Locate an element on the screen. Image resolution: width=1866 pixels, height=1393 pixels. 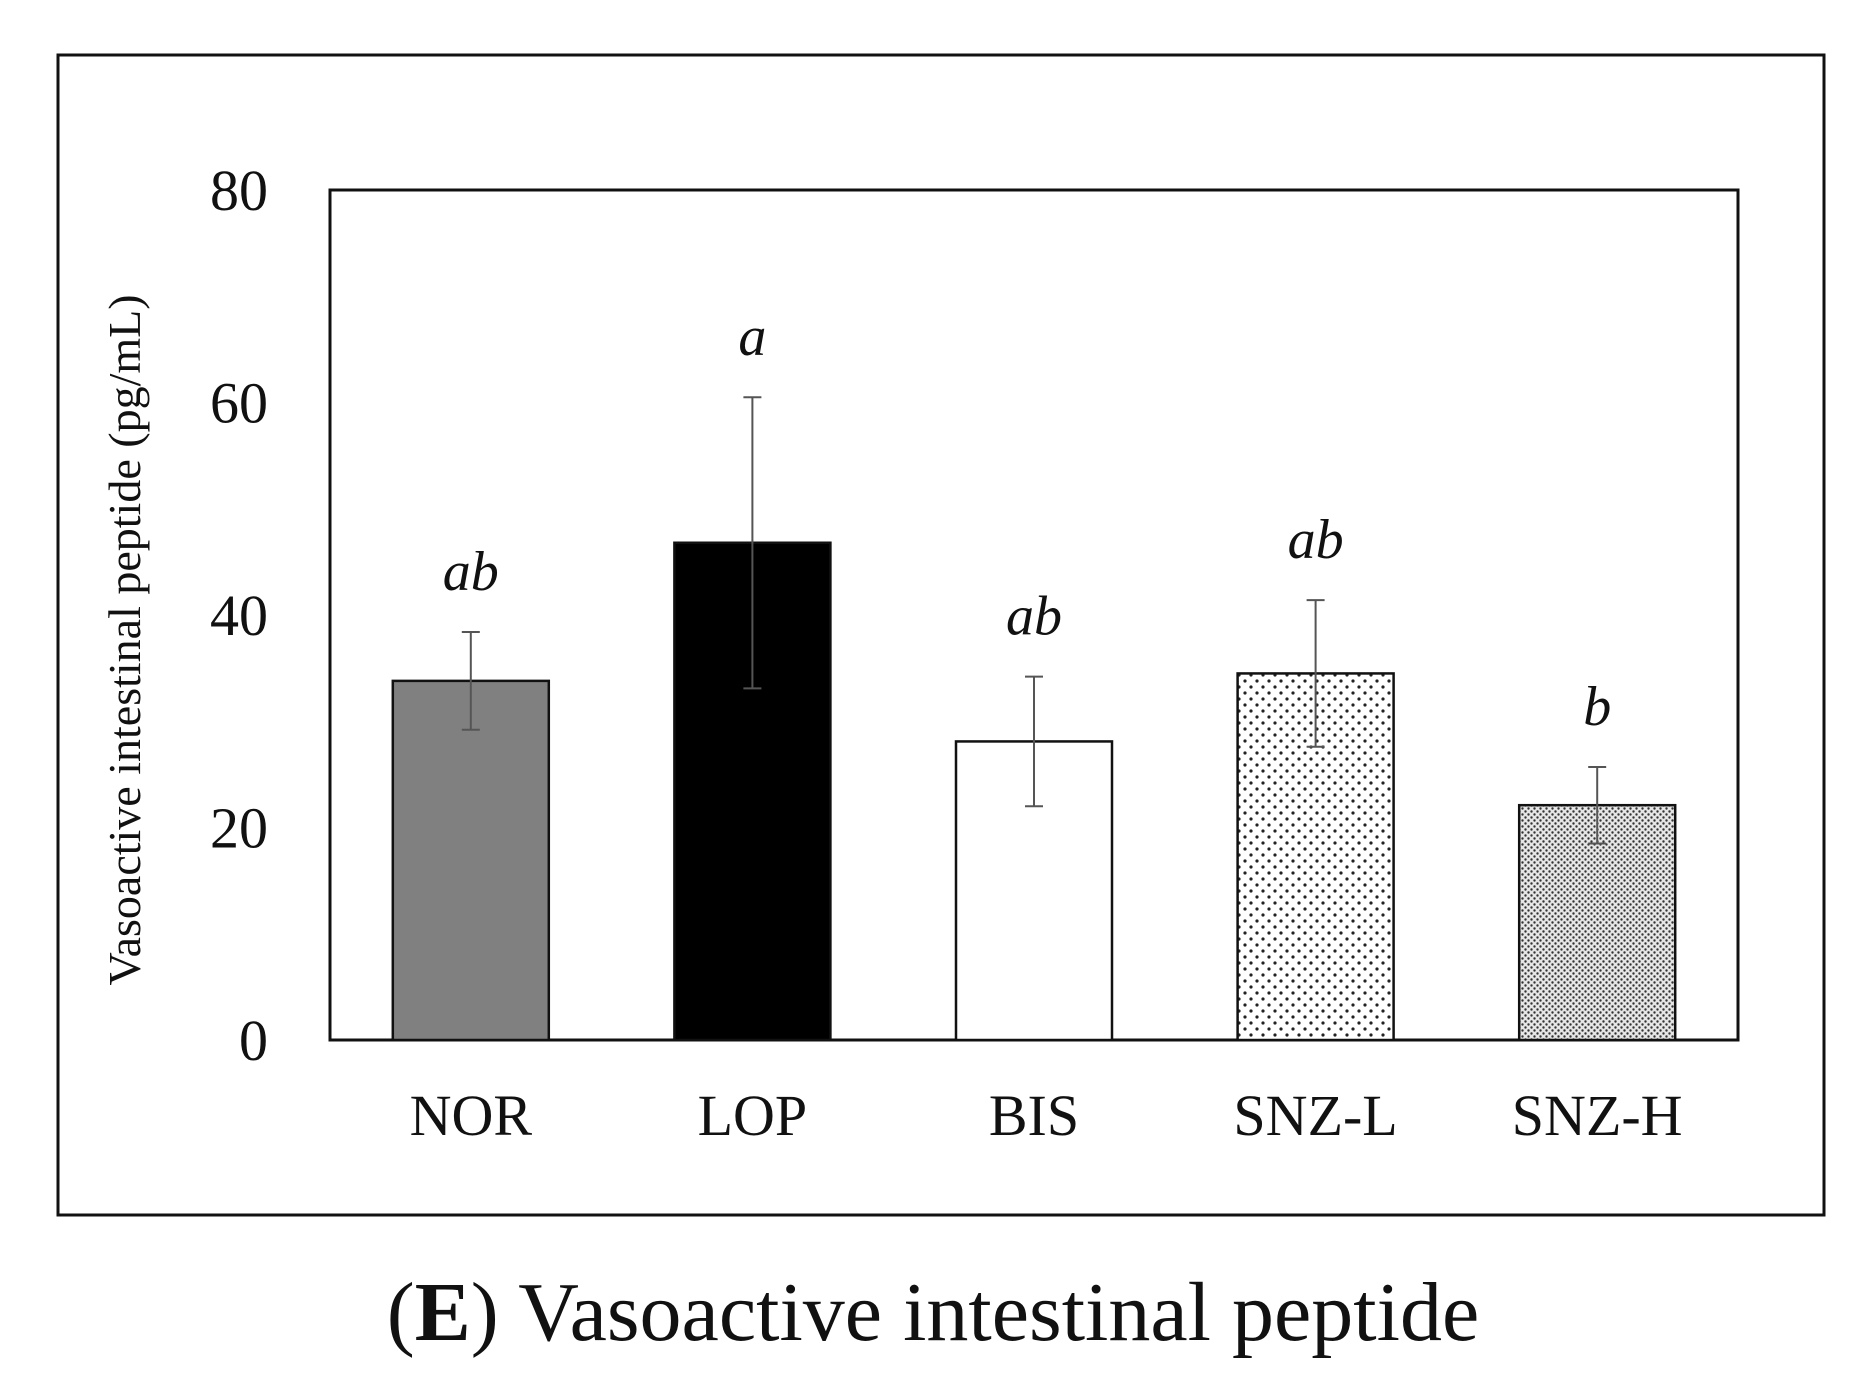
y-tick-label: 20 is located at coordinates (239, 828).